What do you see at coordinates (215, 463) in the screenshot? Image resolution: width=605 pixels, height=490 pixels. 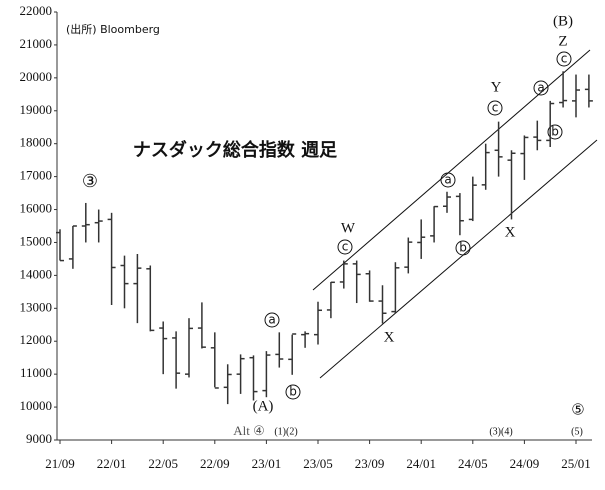 I see `x-tick-label: 22/09` at bounding box center [215, 463].